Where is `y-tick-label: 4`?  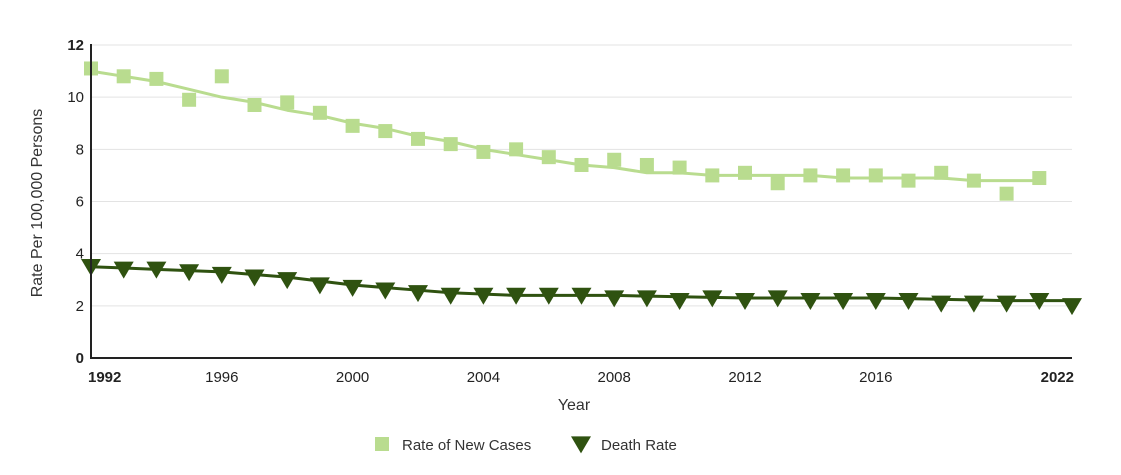
y-tick-label: 4 is located at coordinates (80, 254).